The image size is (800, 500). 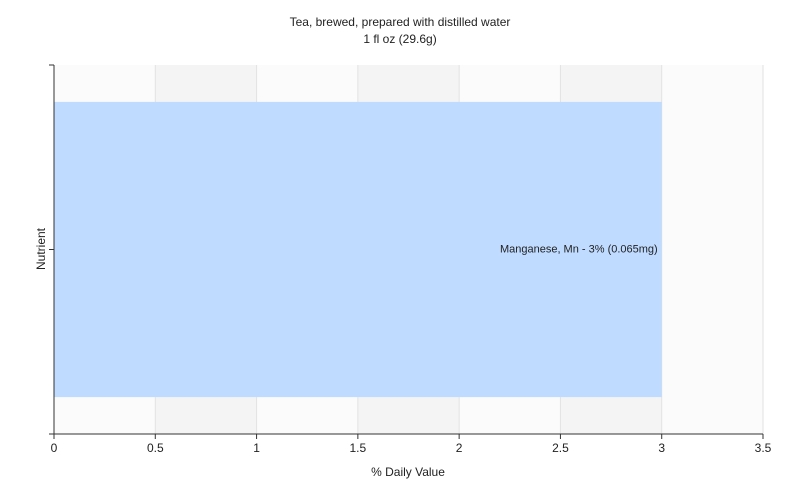 I want to click on x-tick-label: 1, so click(x=256, y=448).